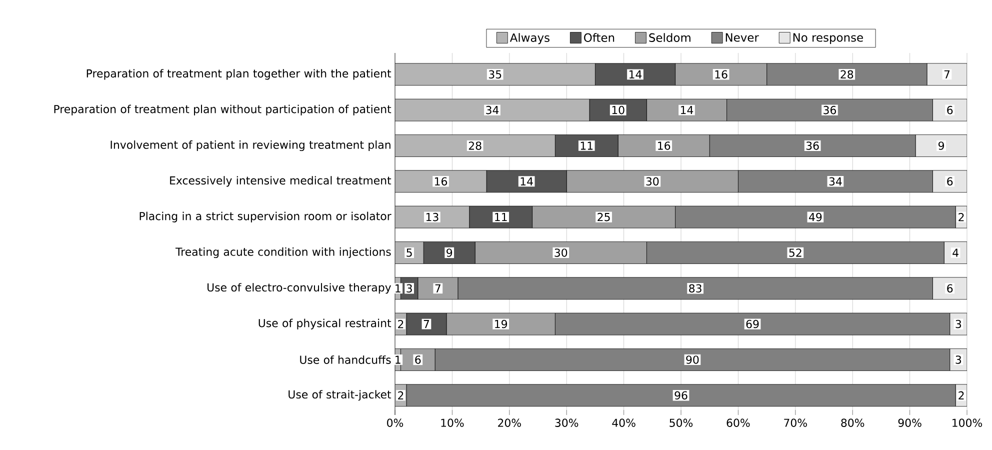 The width and height of the screenshot is (992, 450). What do you see at coordinates (742, 37) in the screenshot?
I see `legend-label: Never` at bounding box center [742, 37].